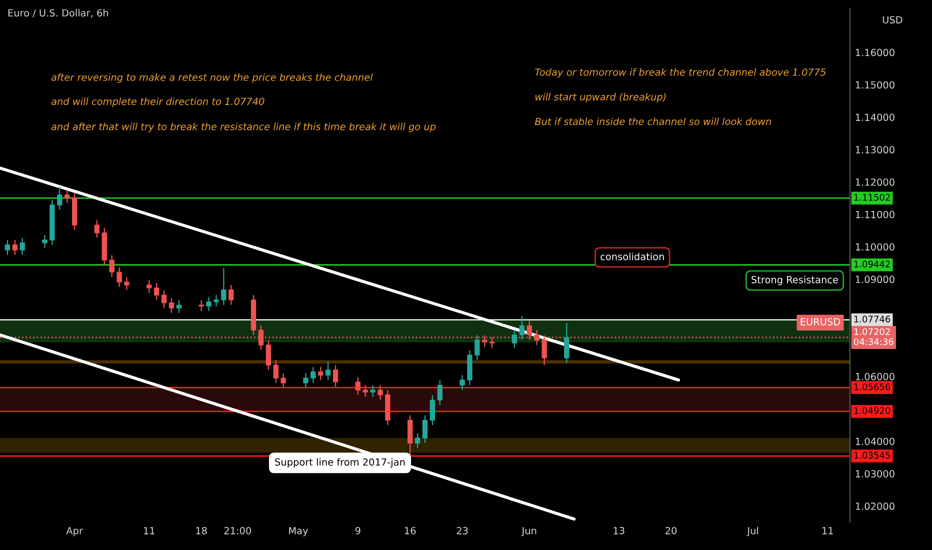  I want to click on ref-line-label: 1.07202 04:34:36, so click(874, 337).